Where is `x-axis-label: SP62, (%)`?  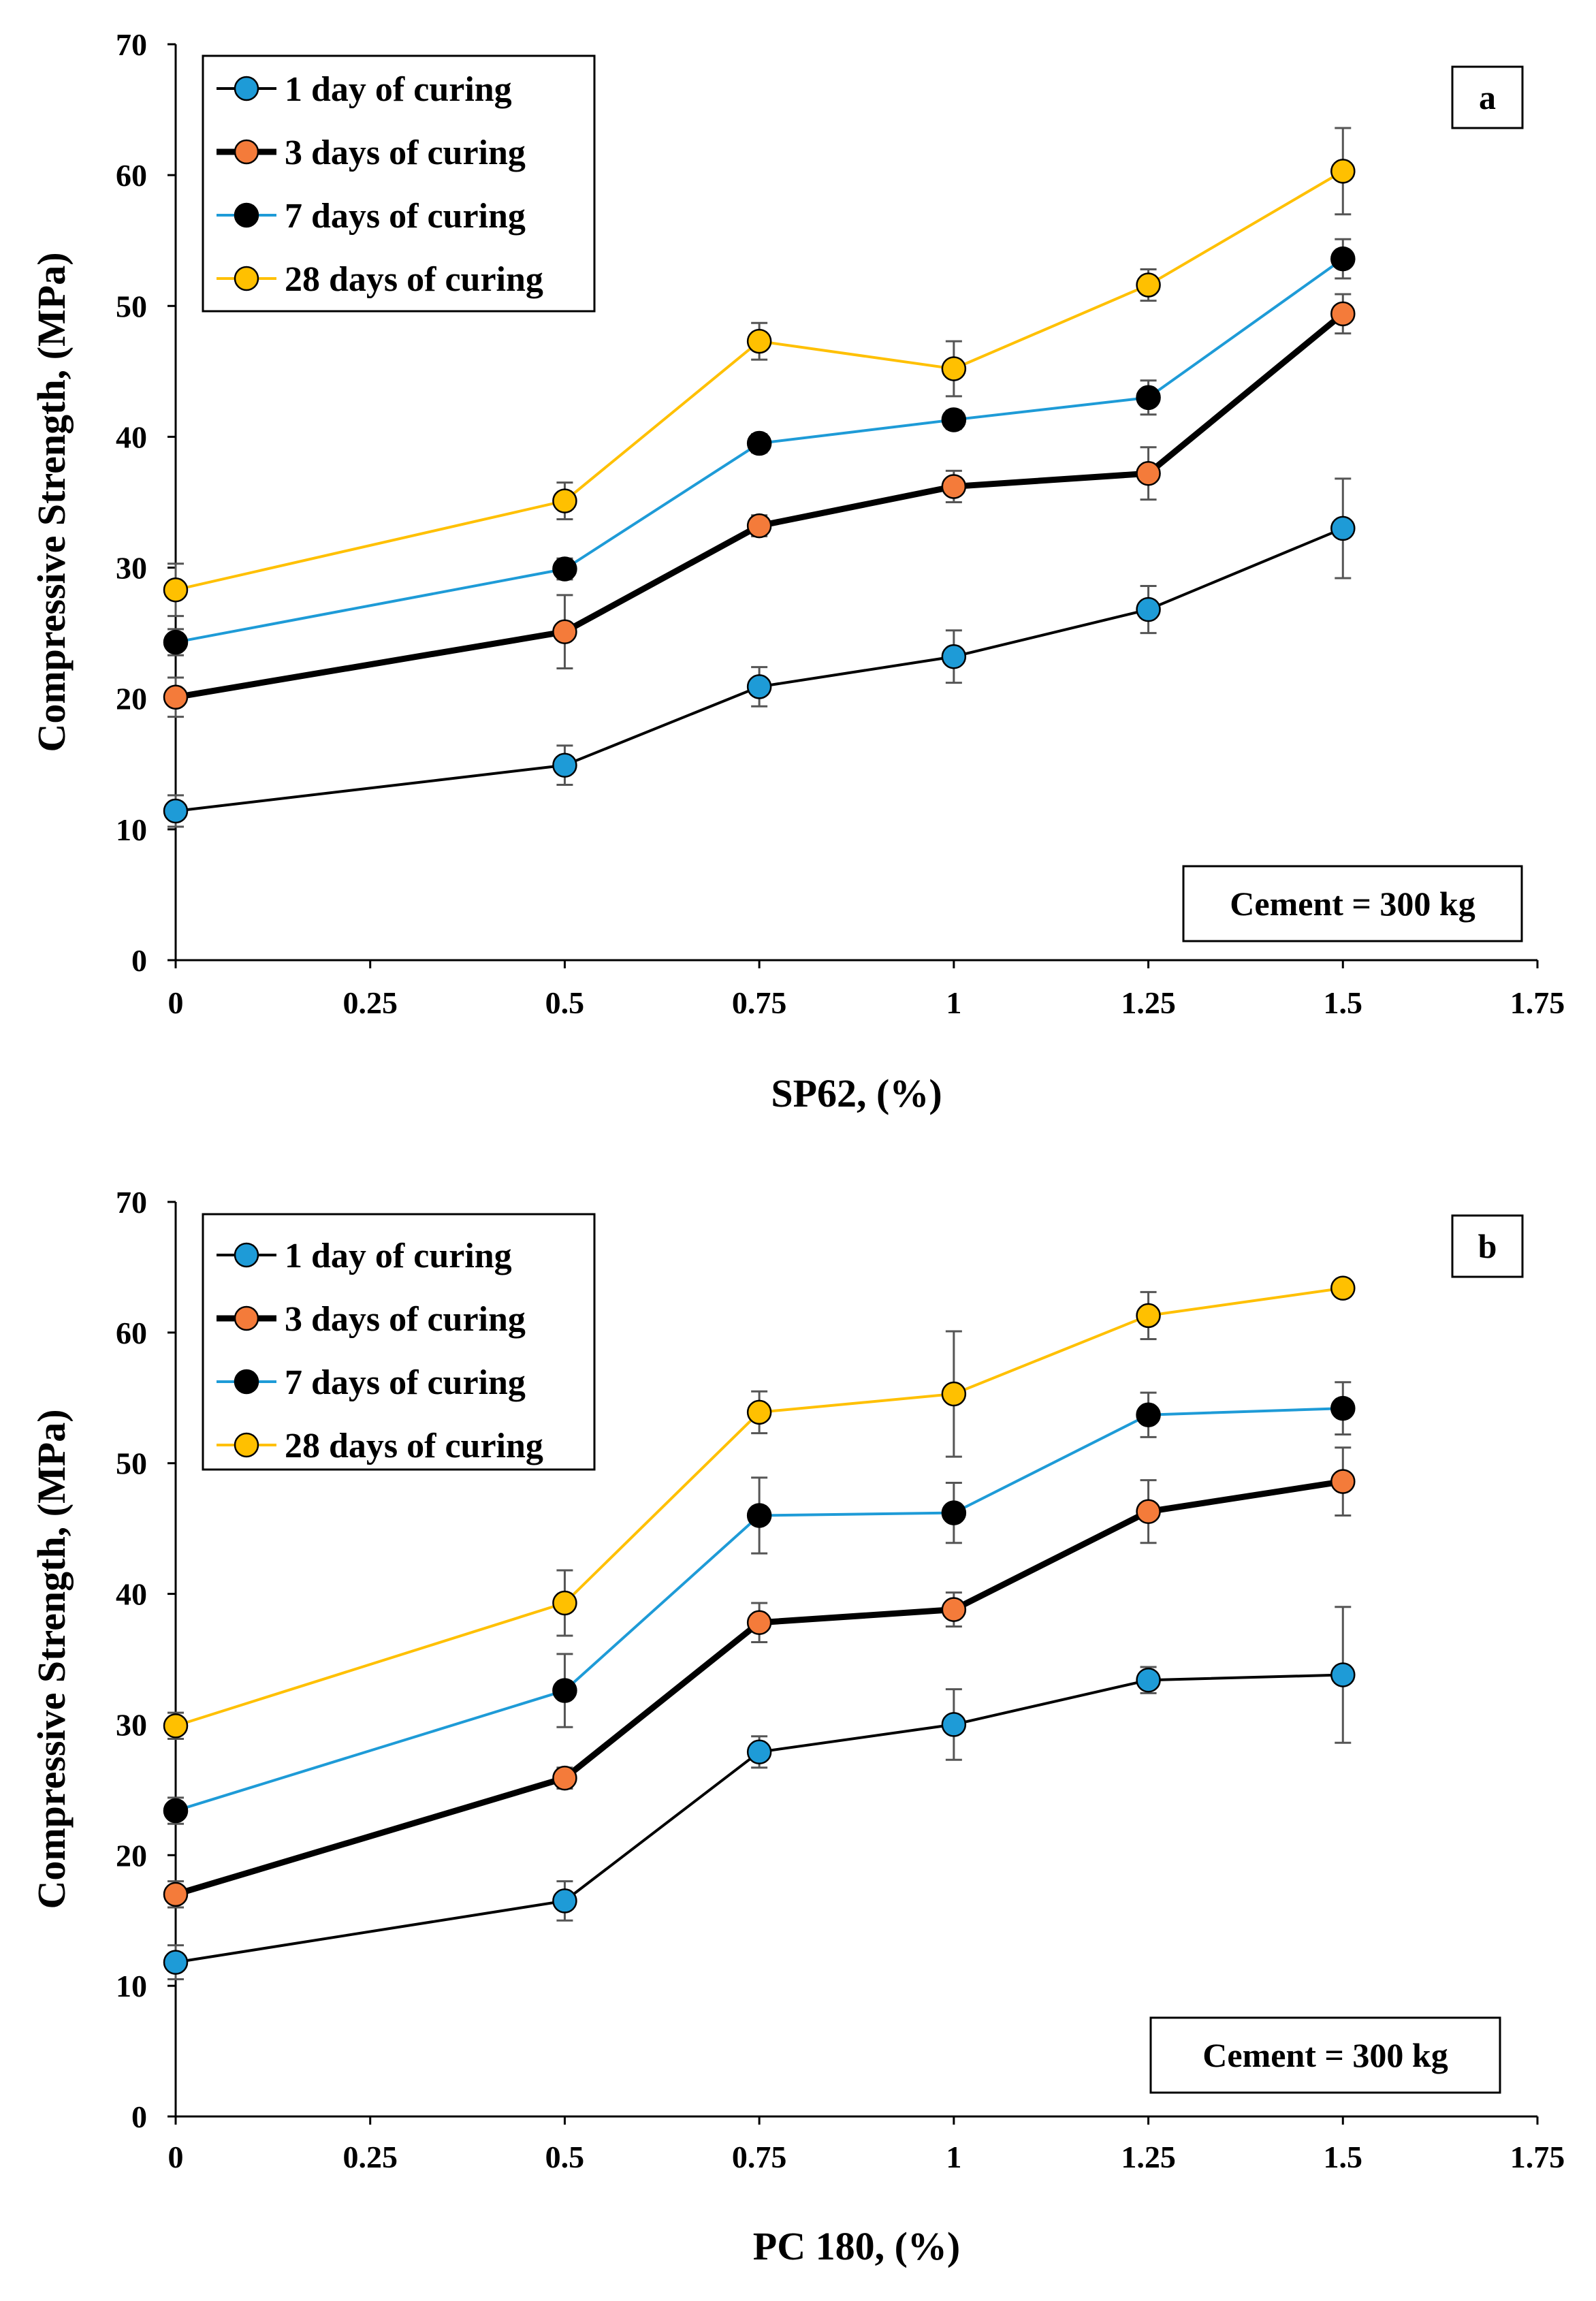 x-axis-label: SP62, (%) is located at coordinates (857, 1093).